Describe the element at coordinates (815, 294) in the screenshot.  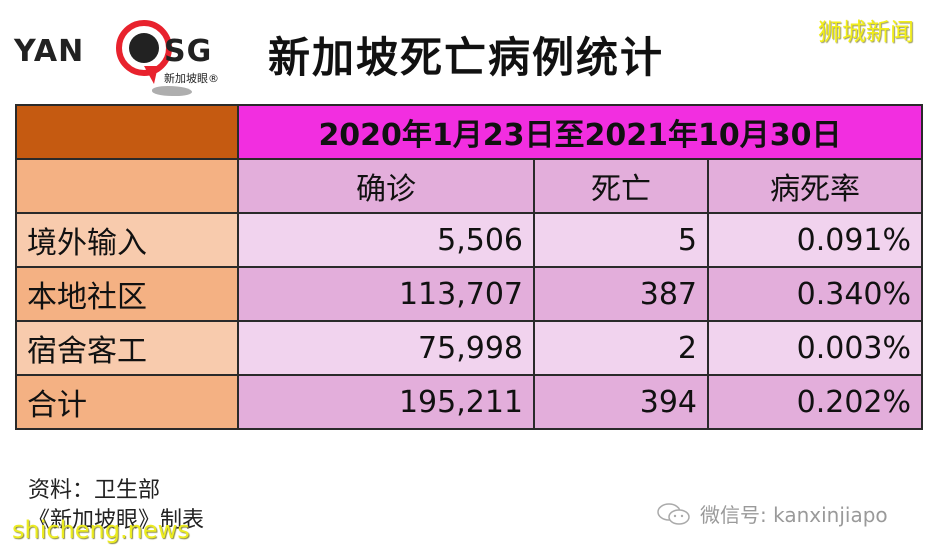
I see `fatality-rate-cell: 0.340%` at that location.